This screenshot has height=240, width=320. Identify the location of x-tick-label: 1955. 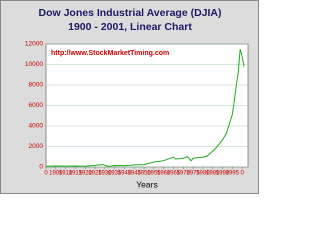
(154, 174).